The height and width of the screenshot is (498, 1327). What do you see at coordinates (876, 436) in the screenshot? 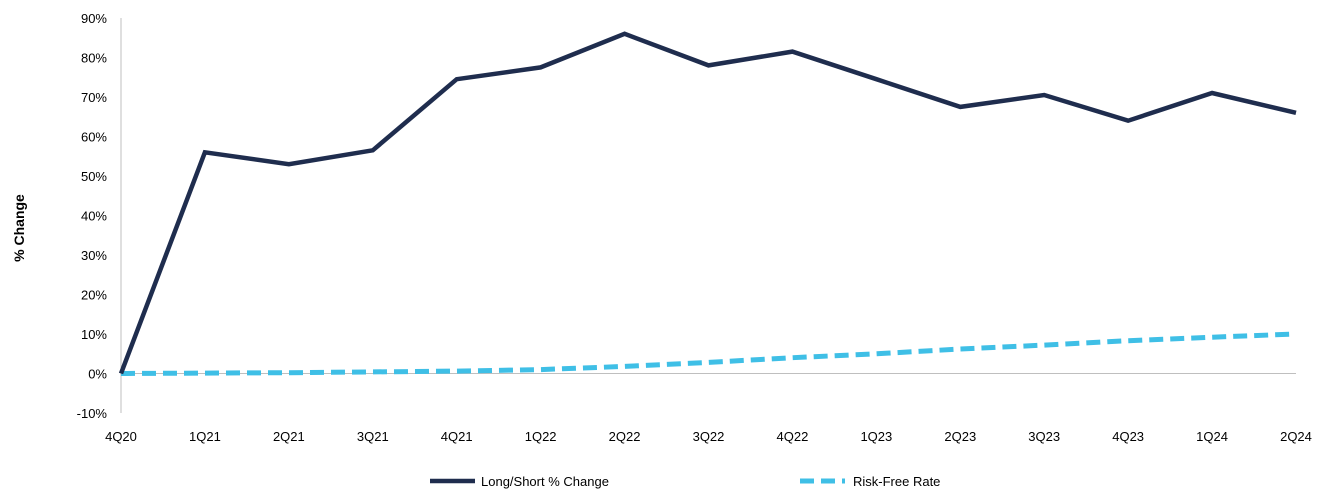
I see `x-tick-label: 1Q23` at bounding box center [876, 436].